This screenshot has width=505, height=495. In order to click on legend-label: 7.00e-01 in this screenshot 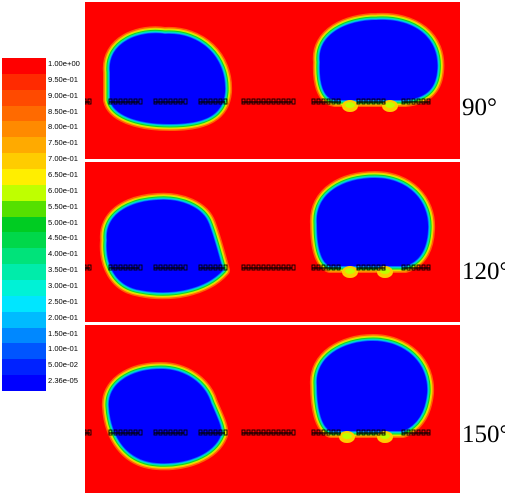, I will do `click(63, 159)`.